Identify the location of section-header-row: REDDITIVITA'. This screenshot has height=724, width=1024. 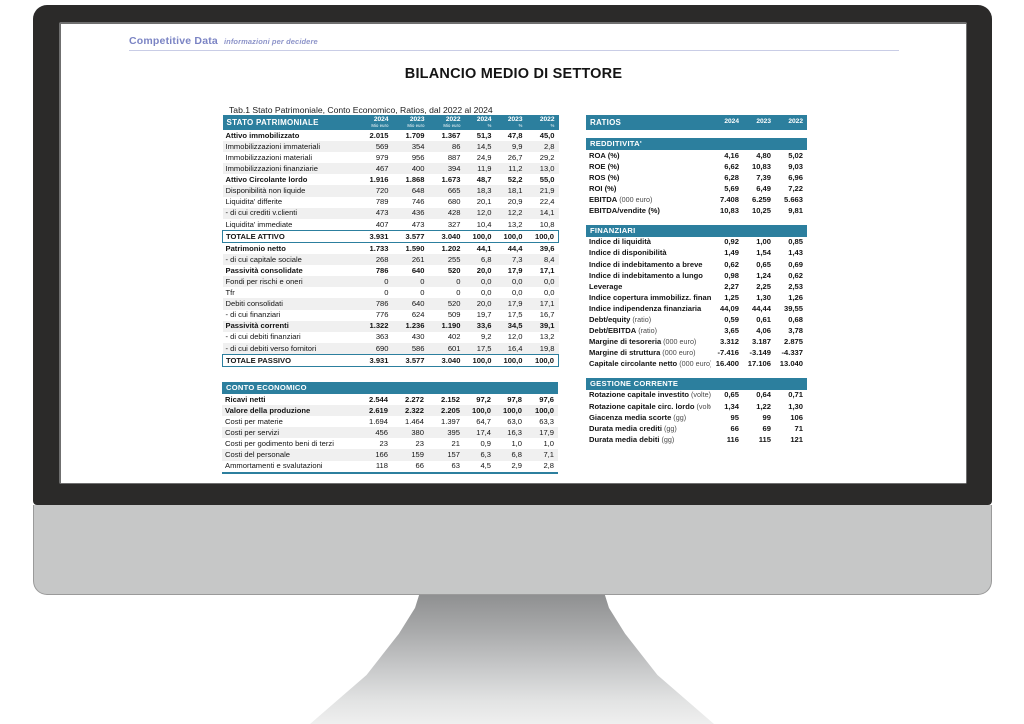
(696, 144).